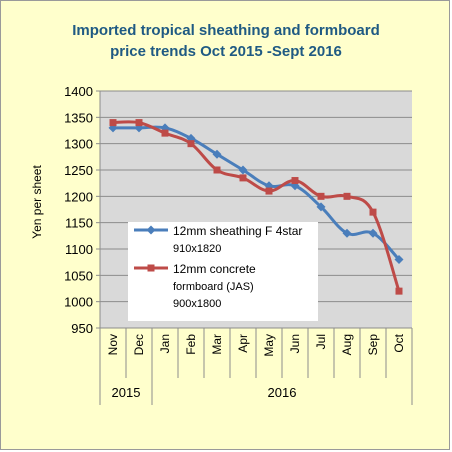 This screenshot has height=452, width=452. Describe the element at coordinates (237, 231) in the screenshot. I see `legend-label: 12mm sheathing F 4star` at that location.